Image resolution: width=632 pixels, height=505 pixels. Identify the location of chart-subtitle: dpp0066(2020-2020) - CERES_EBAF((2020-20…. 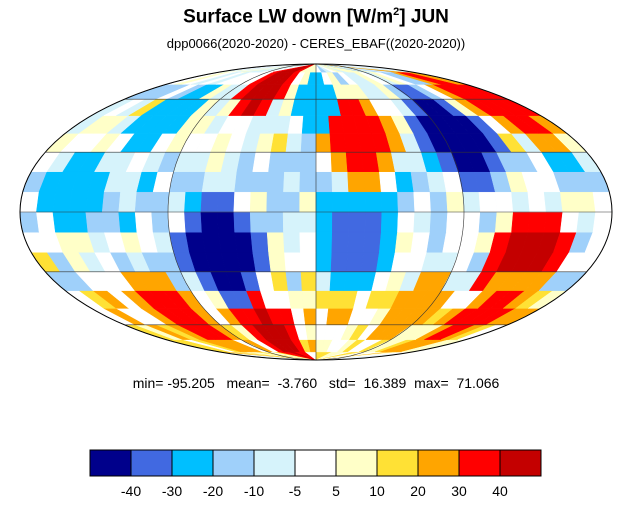
(316, 43).